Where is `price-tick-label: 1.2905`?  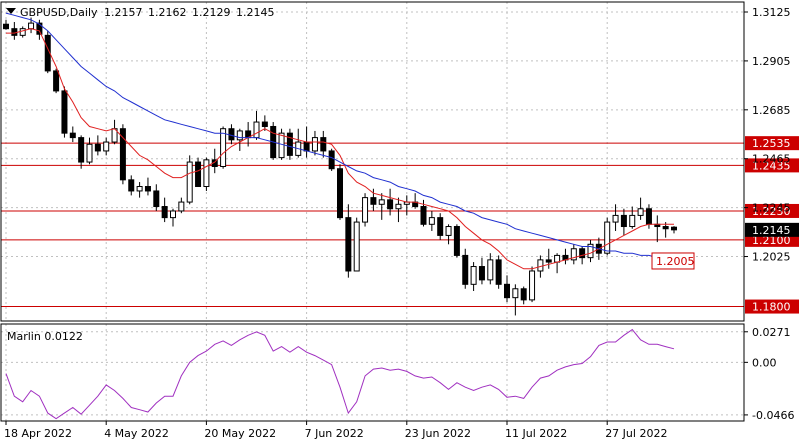 price-tick-label: 1.2905 is located at coordinates (771, 61).